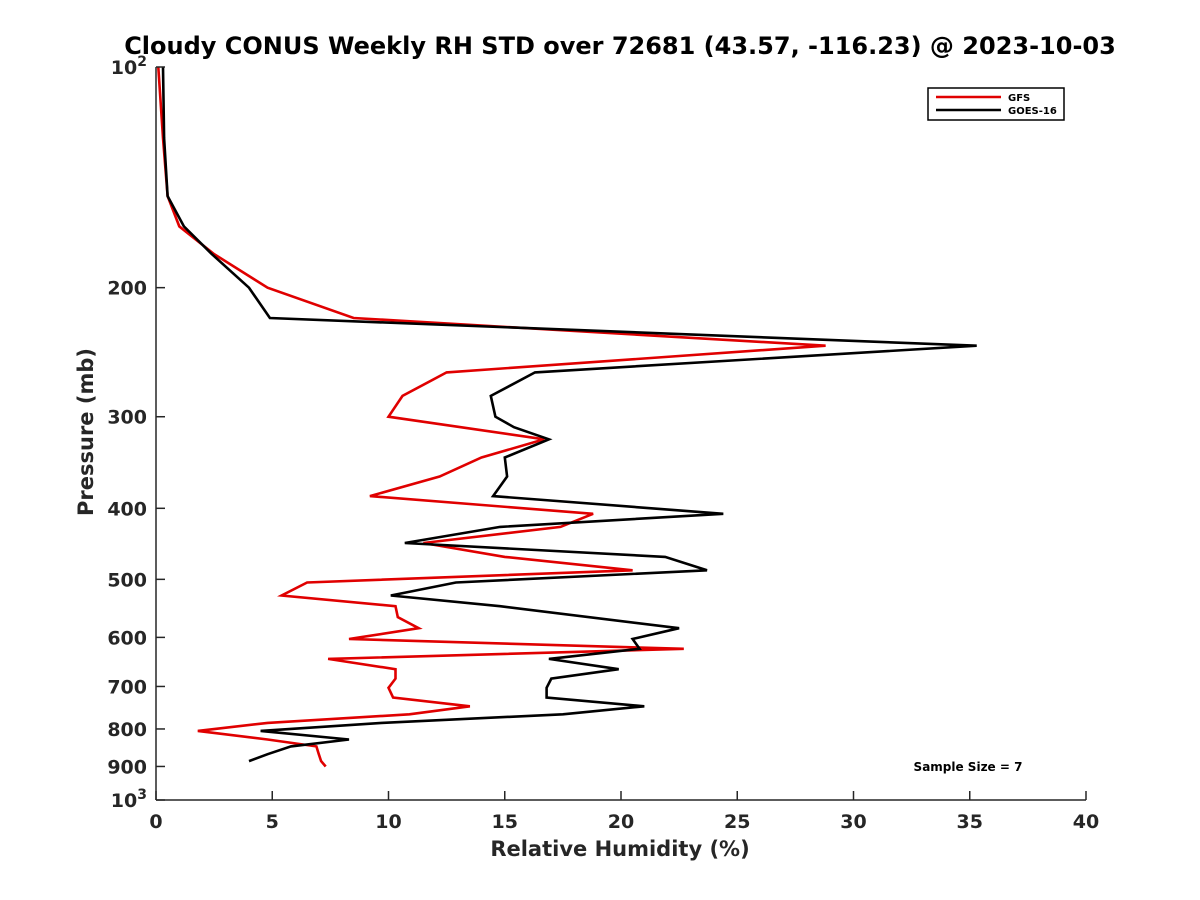 The image size is (1200, 900). What do you see at coordinates (505, 822) in the screenshot?
I see `x-tick-label: 15` at bounding box center [505, 822].